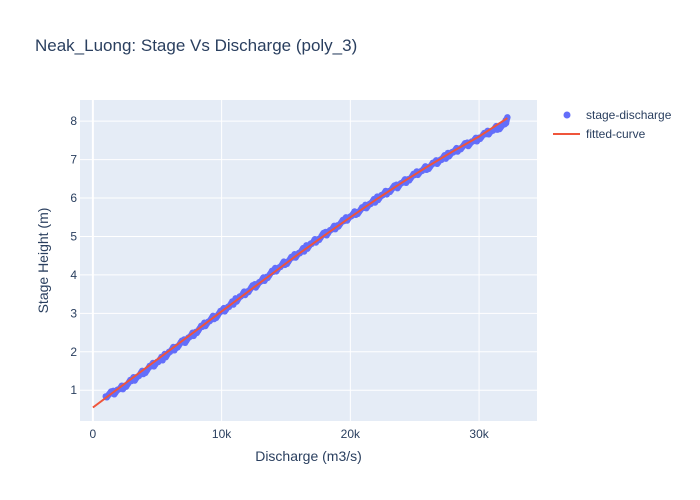 The height and width of the screenshot is (500, 700). I want to click on y-axis-title: Stage Height (m), so click(43, 261).